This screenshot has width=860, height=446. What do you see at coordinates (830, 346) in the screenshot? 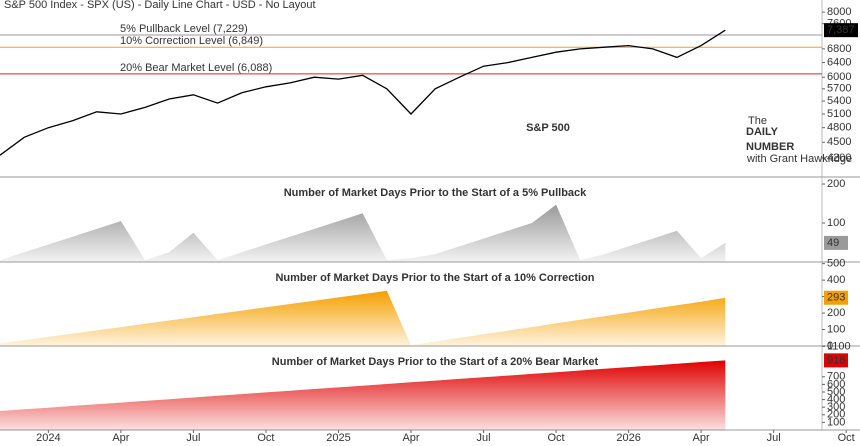
I see `y-tick-label: 0` at bounding box center [830, 346].